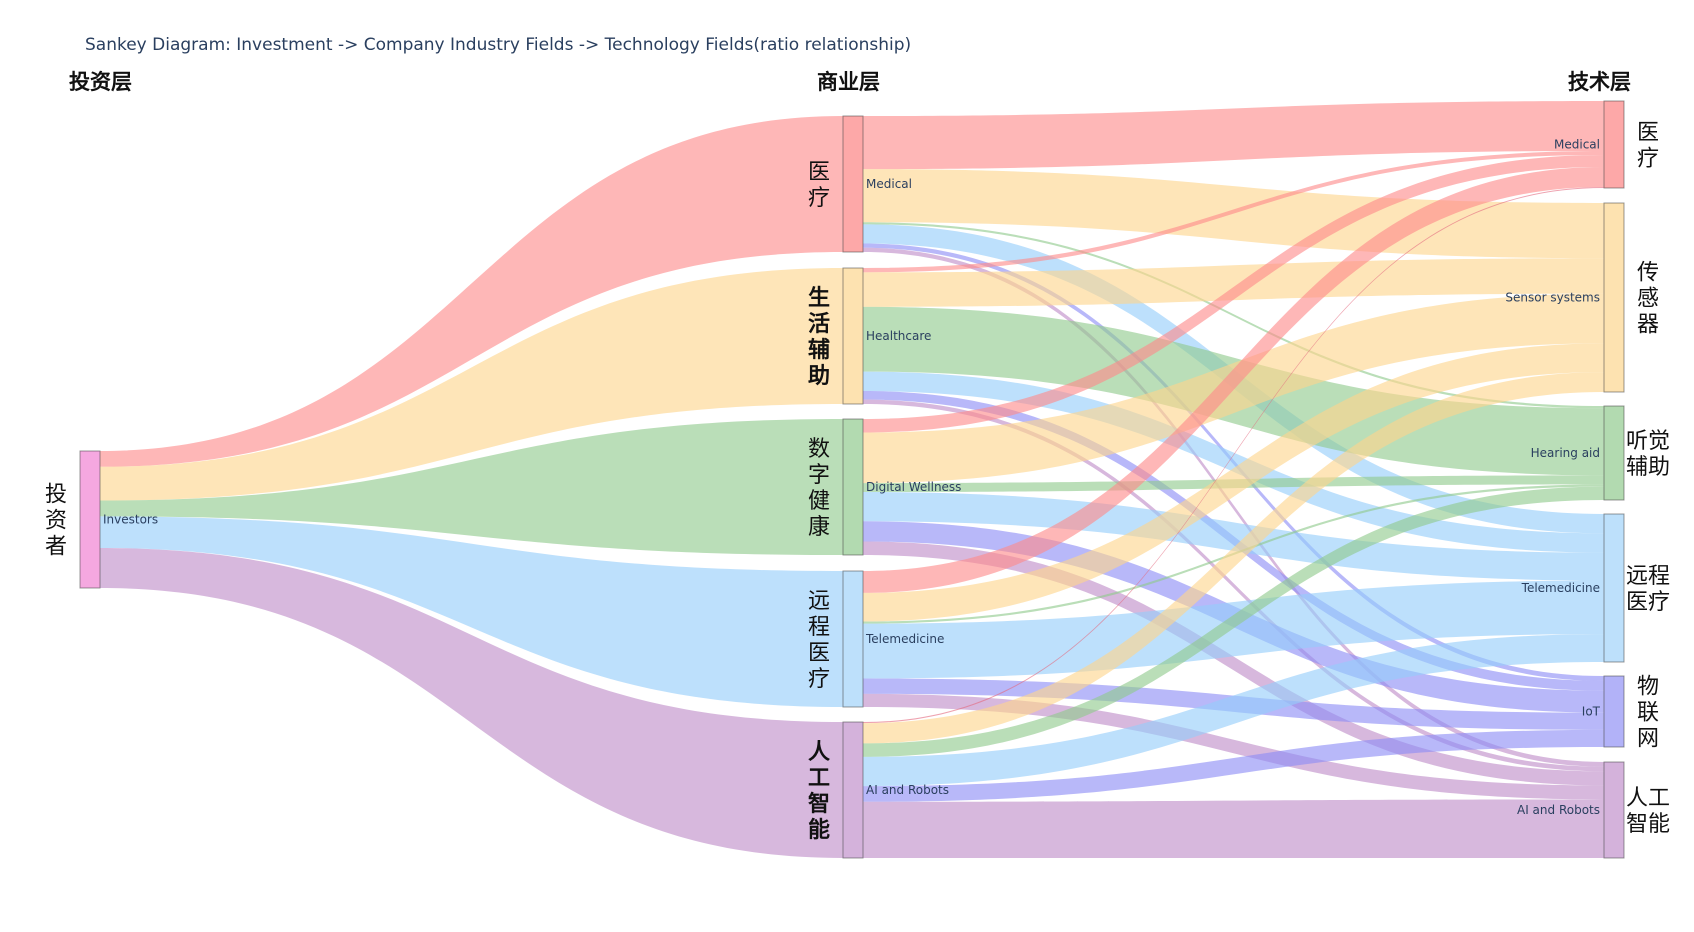 This screenshot has height=932, width=1694. What do you see at coordinates (819, 185) in the screenshot?
I see `node-cn-label-medical_b: 医疗` at bounding box center [819, 185].